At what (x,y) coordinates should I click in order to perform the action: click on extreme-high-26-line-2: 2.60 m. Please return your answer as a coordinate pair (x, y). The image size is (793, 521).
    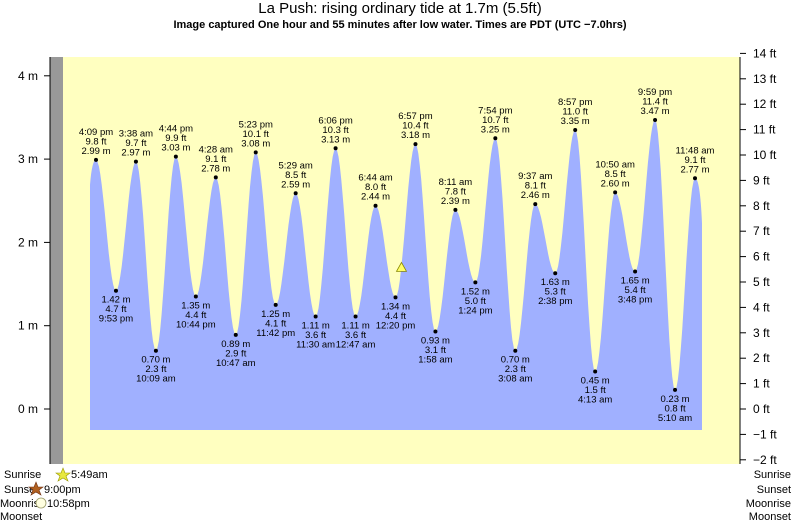
    Looking at the image, I should click on (615, 183).